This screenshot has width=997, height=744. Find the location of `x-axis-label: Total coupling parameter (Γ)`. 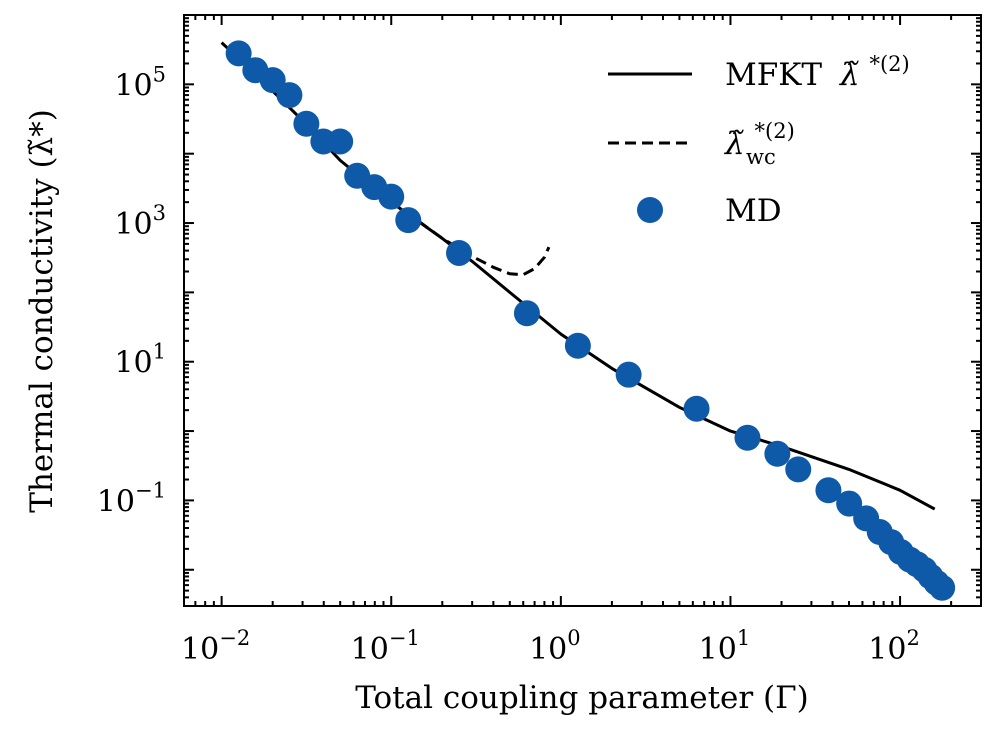

x-axis-label: Total coupling parameter (Γ) is located at coordinates (582, 698).